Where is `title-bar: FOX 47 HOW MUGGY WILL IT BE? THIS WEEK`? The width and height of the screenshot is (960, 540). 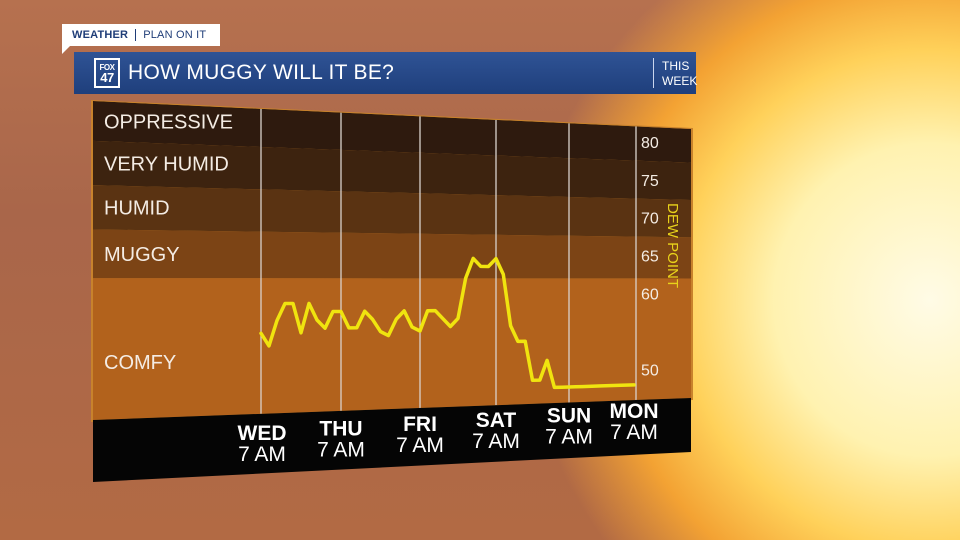
title-bar: FOX 47 HOW MUGGY WILL IT BE? THIS WEEK is located at coordinates (385, 73).